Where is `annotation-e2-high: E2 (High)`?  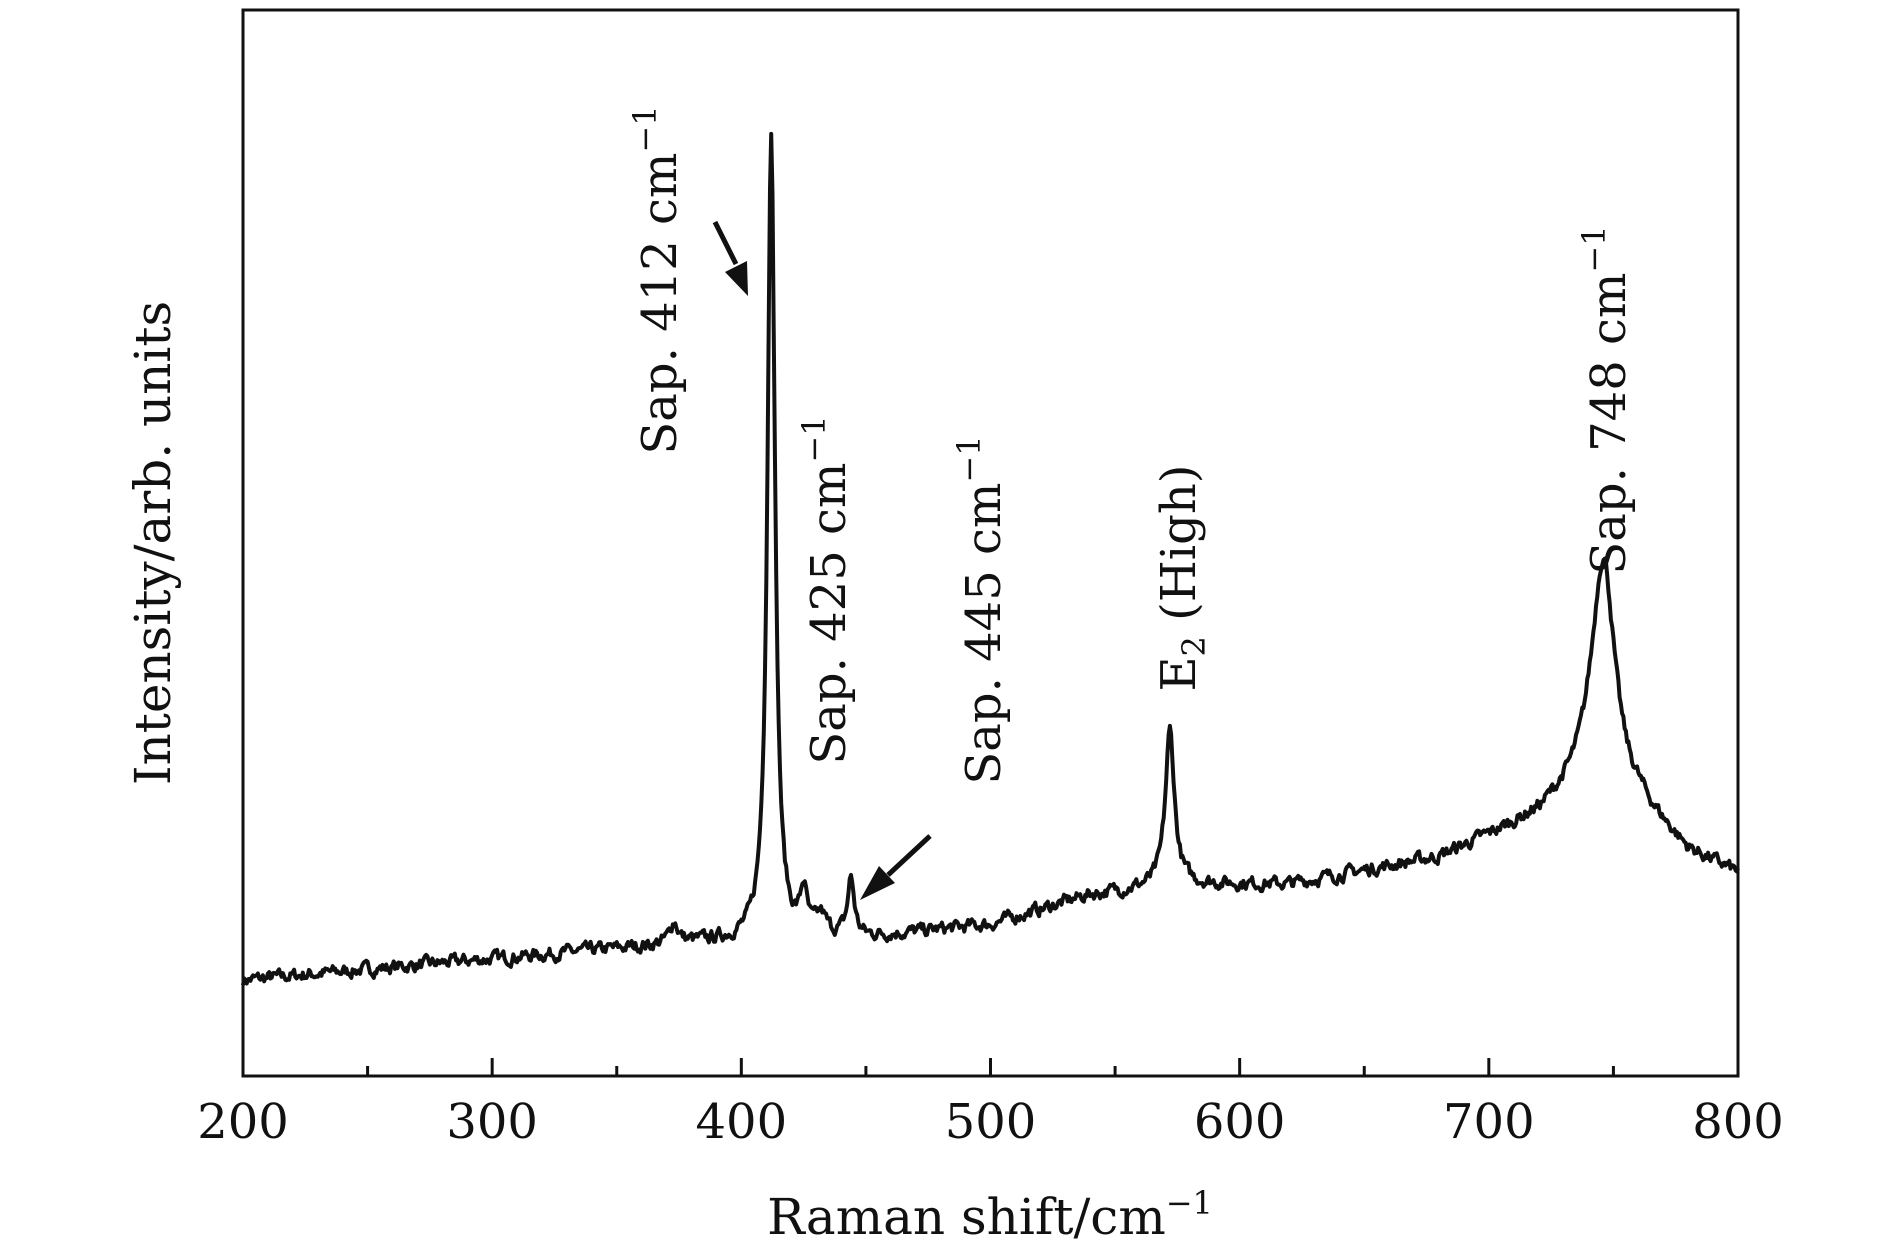
annotation-e2-high: E2 (High) is located at coordinates (1182, 578).